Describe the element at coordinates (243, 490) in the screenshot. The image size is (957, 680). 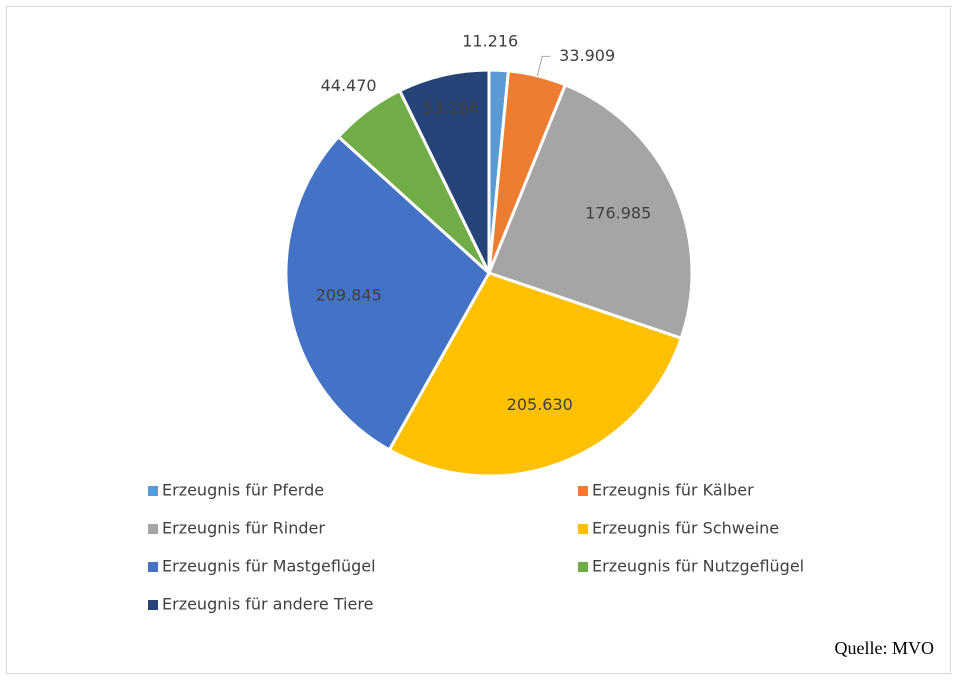
I see `legend-label: Erzeugnis für Pferde` at that location.